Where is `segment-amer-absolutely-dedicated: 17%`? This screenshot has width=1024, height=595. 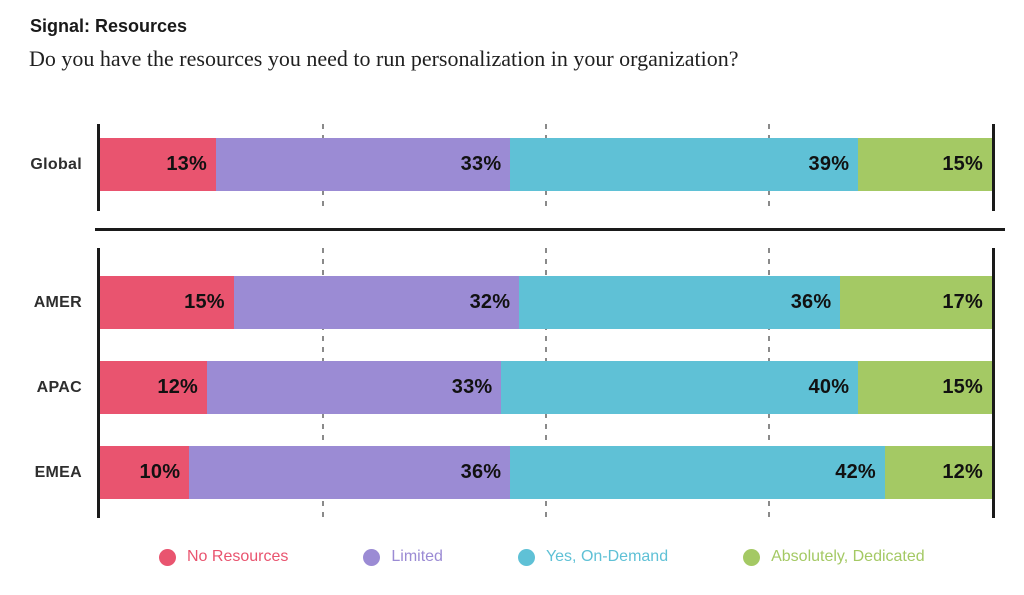 segment-amer-absolutely-dedicated: 17% is located at coordinates (916, 302).